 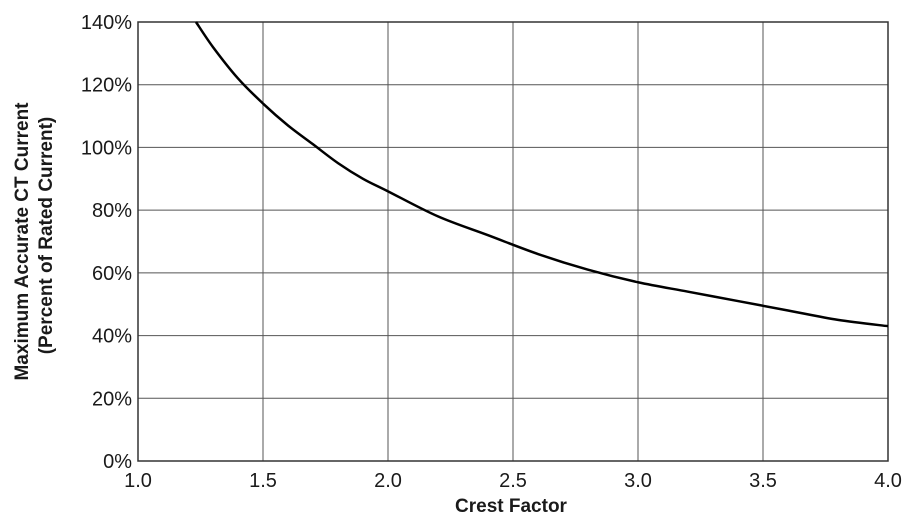 What do you see at coordinates (638, 481) in the screenshot?
I see `x-tick-label: 3.0` at bounding box center [638, 481].